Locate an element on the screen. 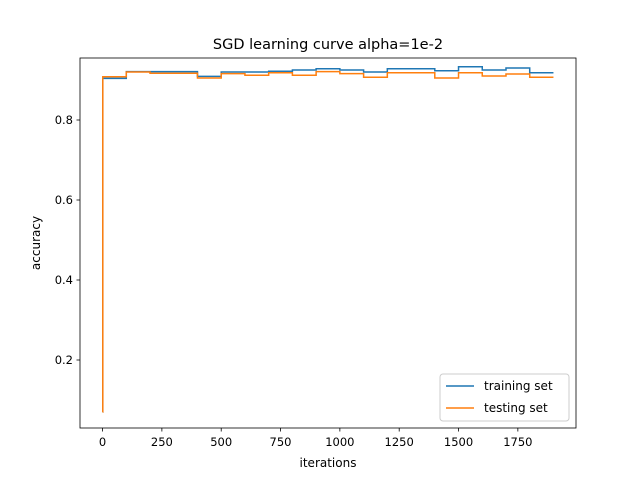 The height and width of the screenshot is (480, 640). y-axis-label: accuracy is located at coordinates (36, 243).